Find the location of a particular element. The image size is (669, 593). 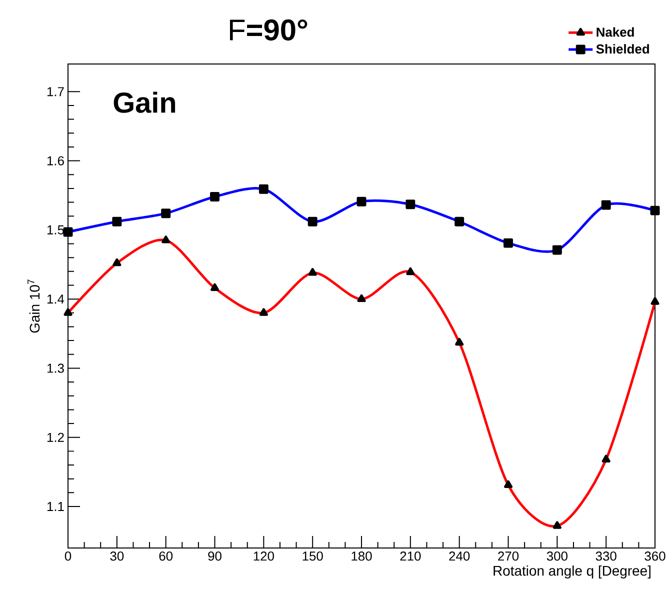

legend-label: Naked is located at coordinates (615, 32).